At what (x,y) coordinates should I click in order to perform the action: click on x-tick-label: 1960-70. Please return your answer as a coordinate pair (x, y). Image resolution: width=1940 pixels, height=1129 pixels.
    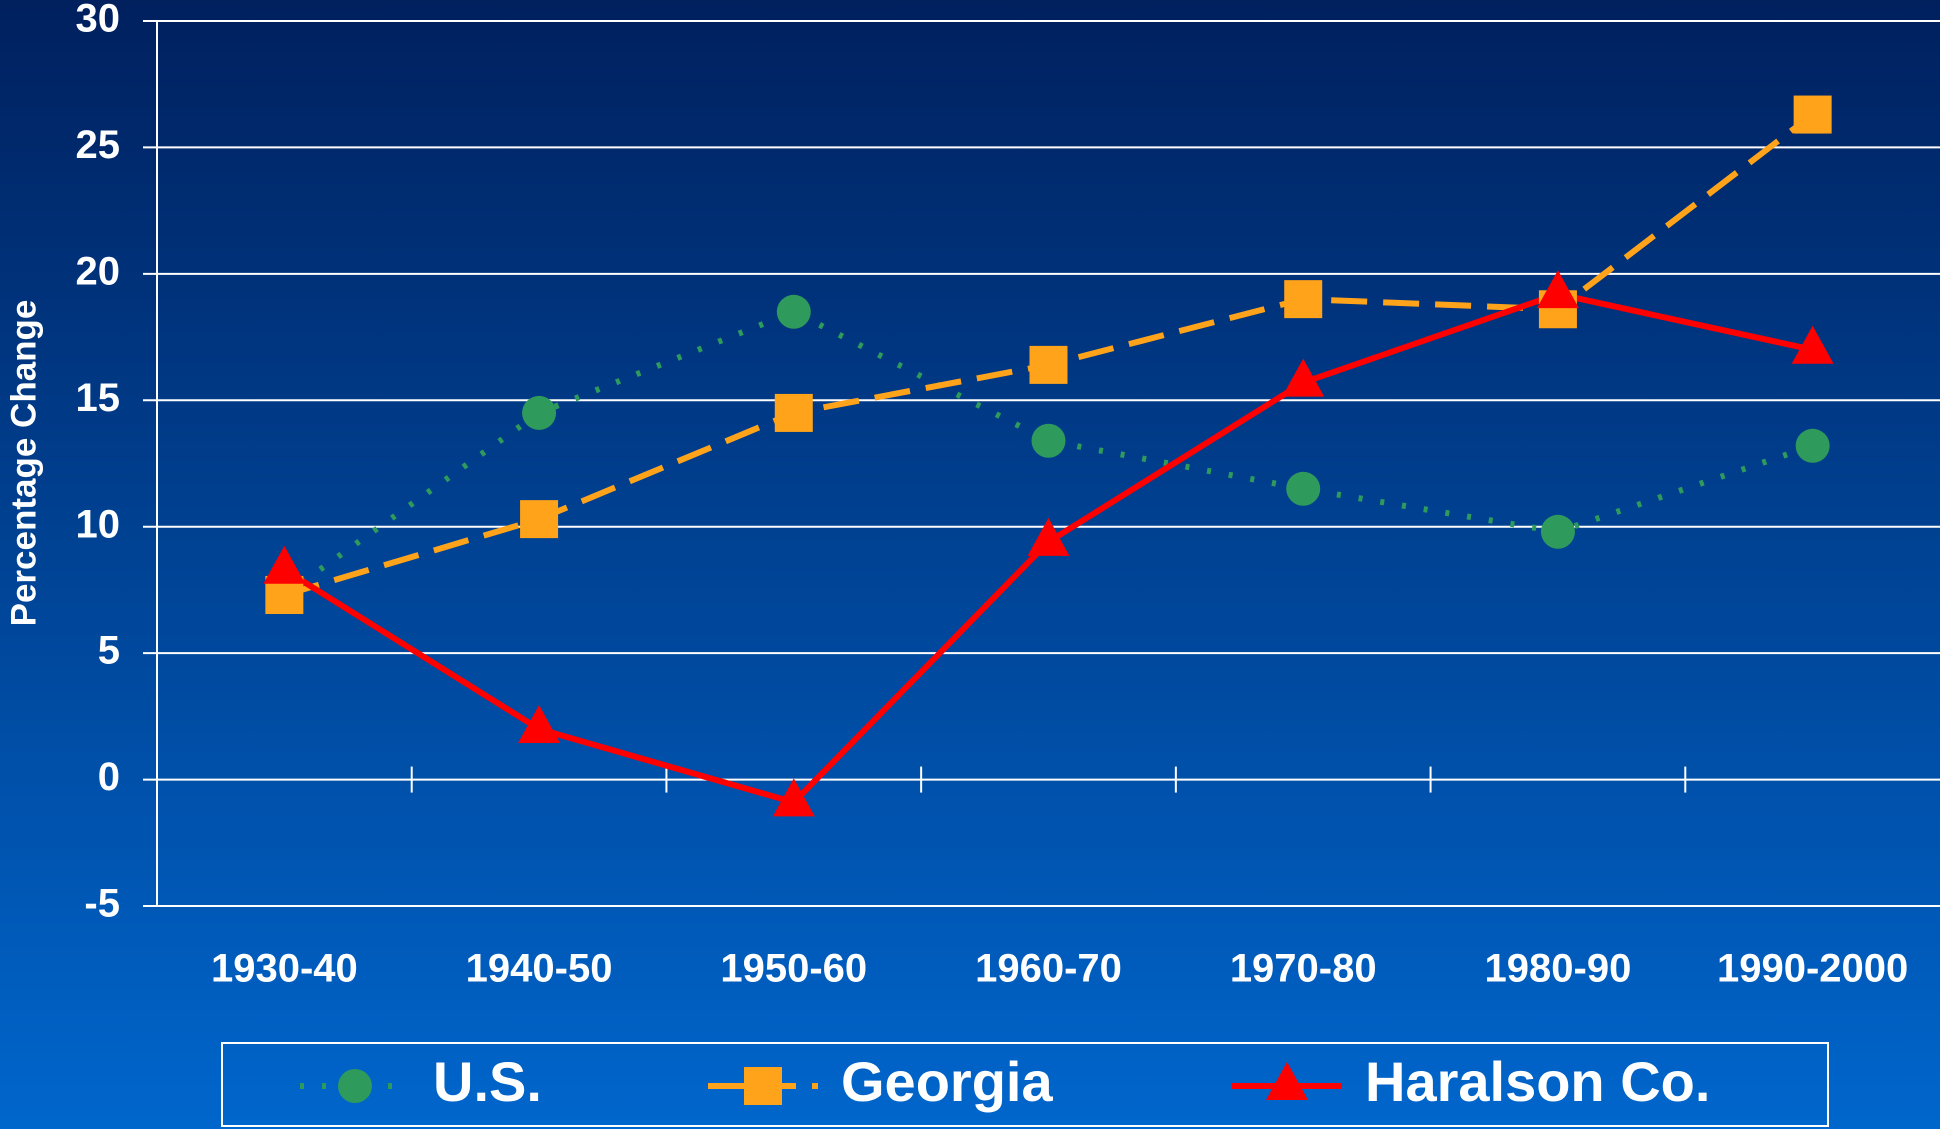
    Looking at the image, I should click on (1048, 969).